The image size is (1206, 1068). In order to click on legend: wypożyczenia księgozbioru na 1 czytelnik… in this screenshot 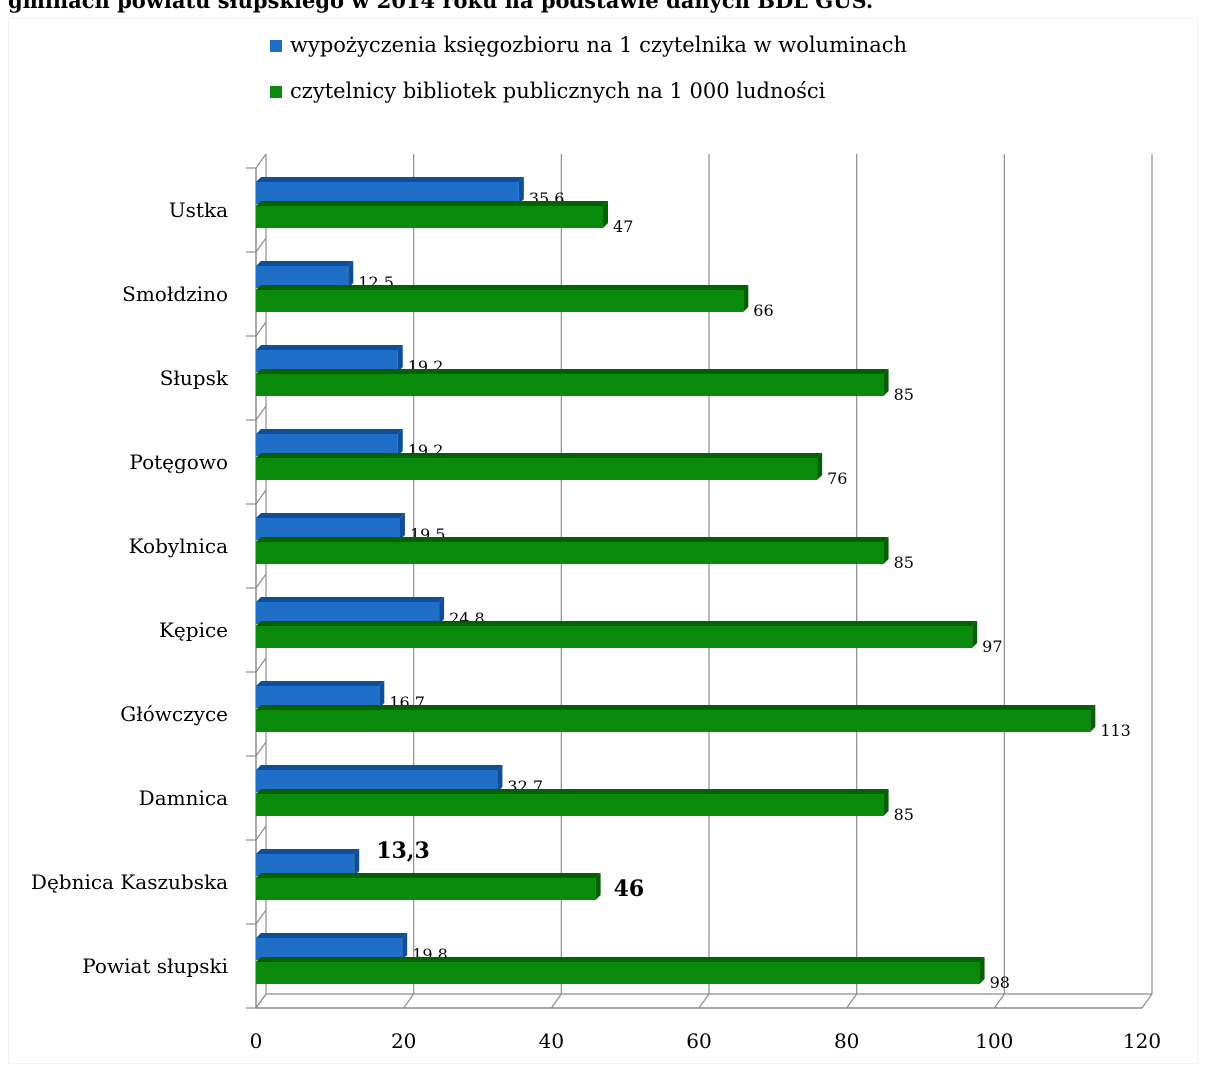, I will do `click(588, 68)`.